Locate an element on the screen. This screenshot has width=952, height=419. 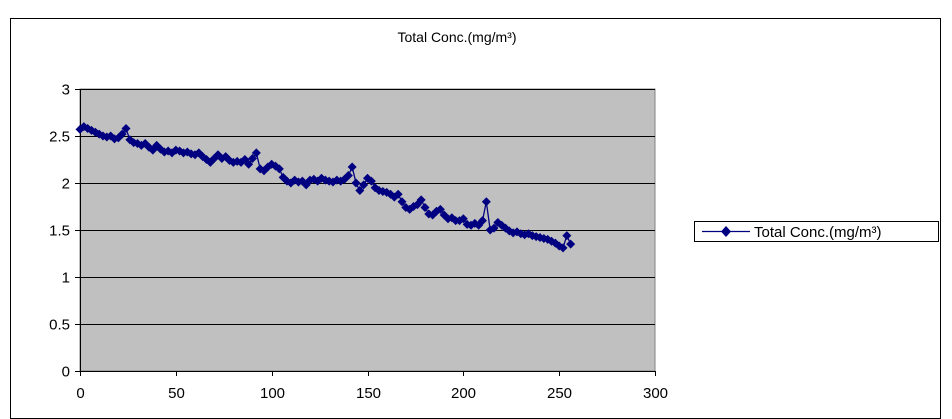
legend-box is located at coordinates (816, 231).